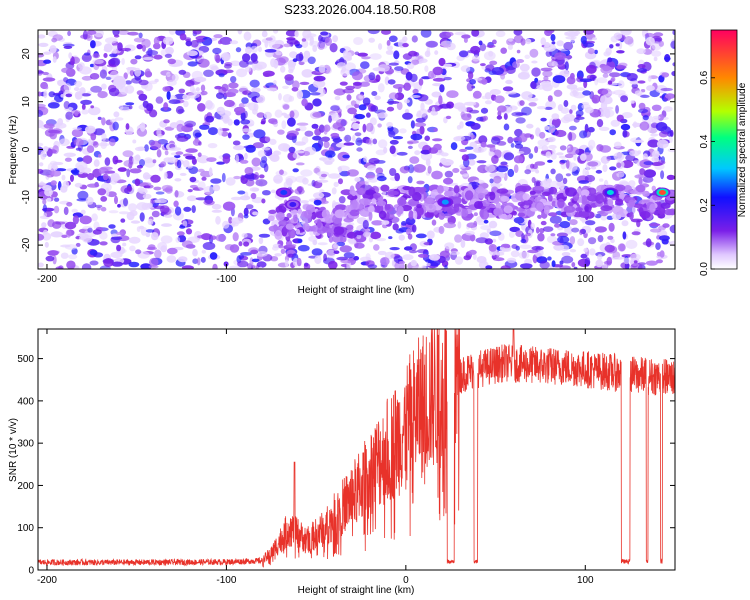 This screenshot has height=600, width=750. I want to click on y-tick-label: 10, so click(26, 102).